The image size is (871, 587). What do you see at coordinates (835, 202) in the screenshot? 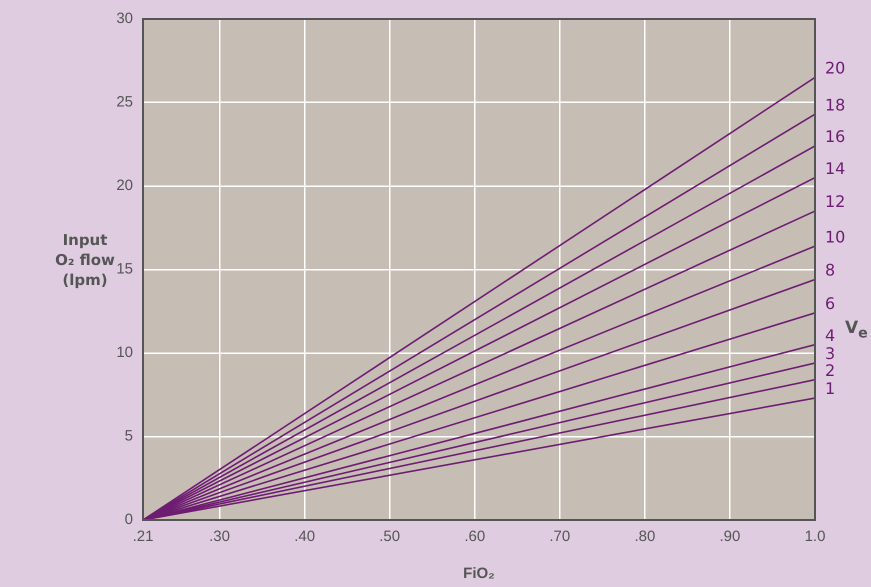
I see `series-label: 12` at bounding box center [835, 202].